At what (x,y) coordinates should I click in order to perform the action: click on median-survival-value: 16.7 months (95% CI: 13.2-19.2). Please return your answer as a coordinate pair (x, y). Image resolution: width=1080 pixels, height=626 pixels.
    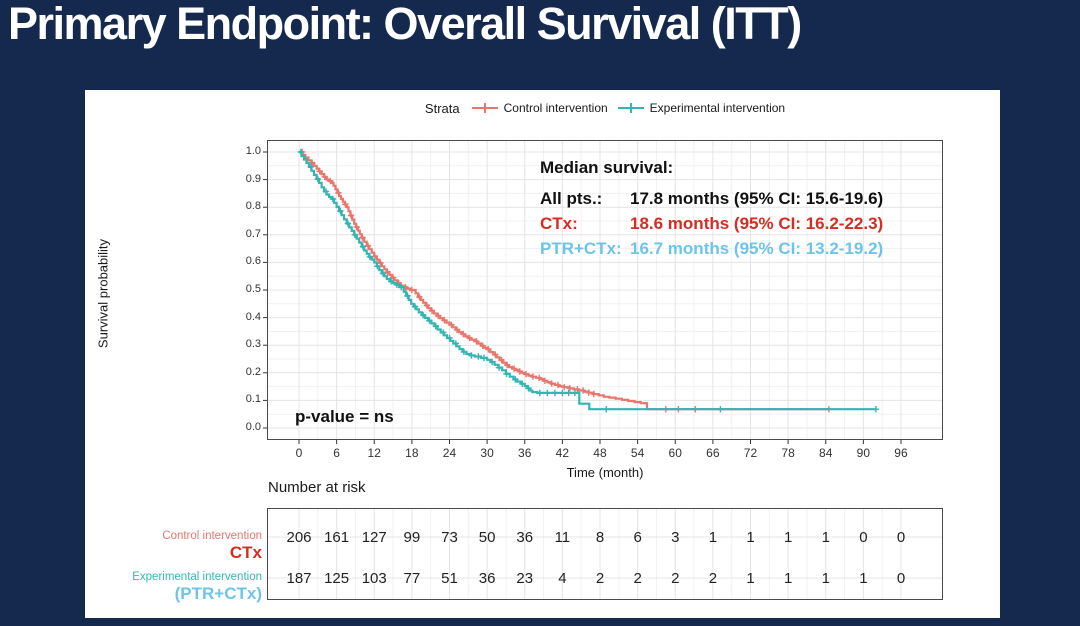
    Looking at the image, I should click on (757, 248).